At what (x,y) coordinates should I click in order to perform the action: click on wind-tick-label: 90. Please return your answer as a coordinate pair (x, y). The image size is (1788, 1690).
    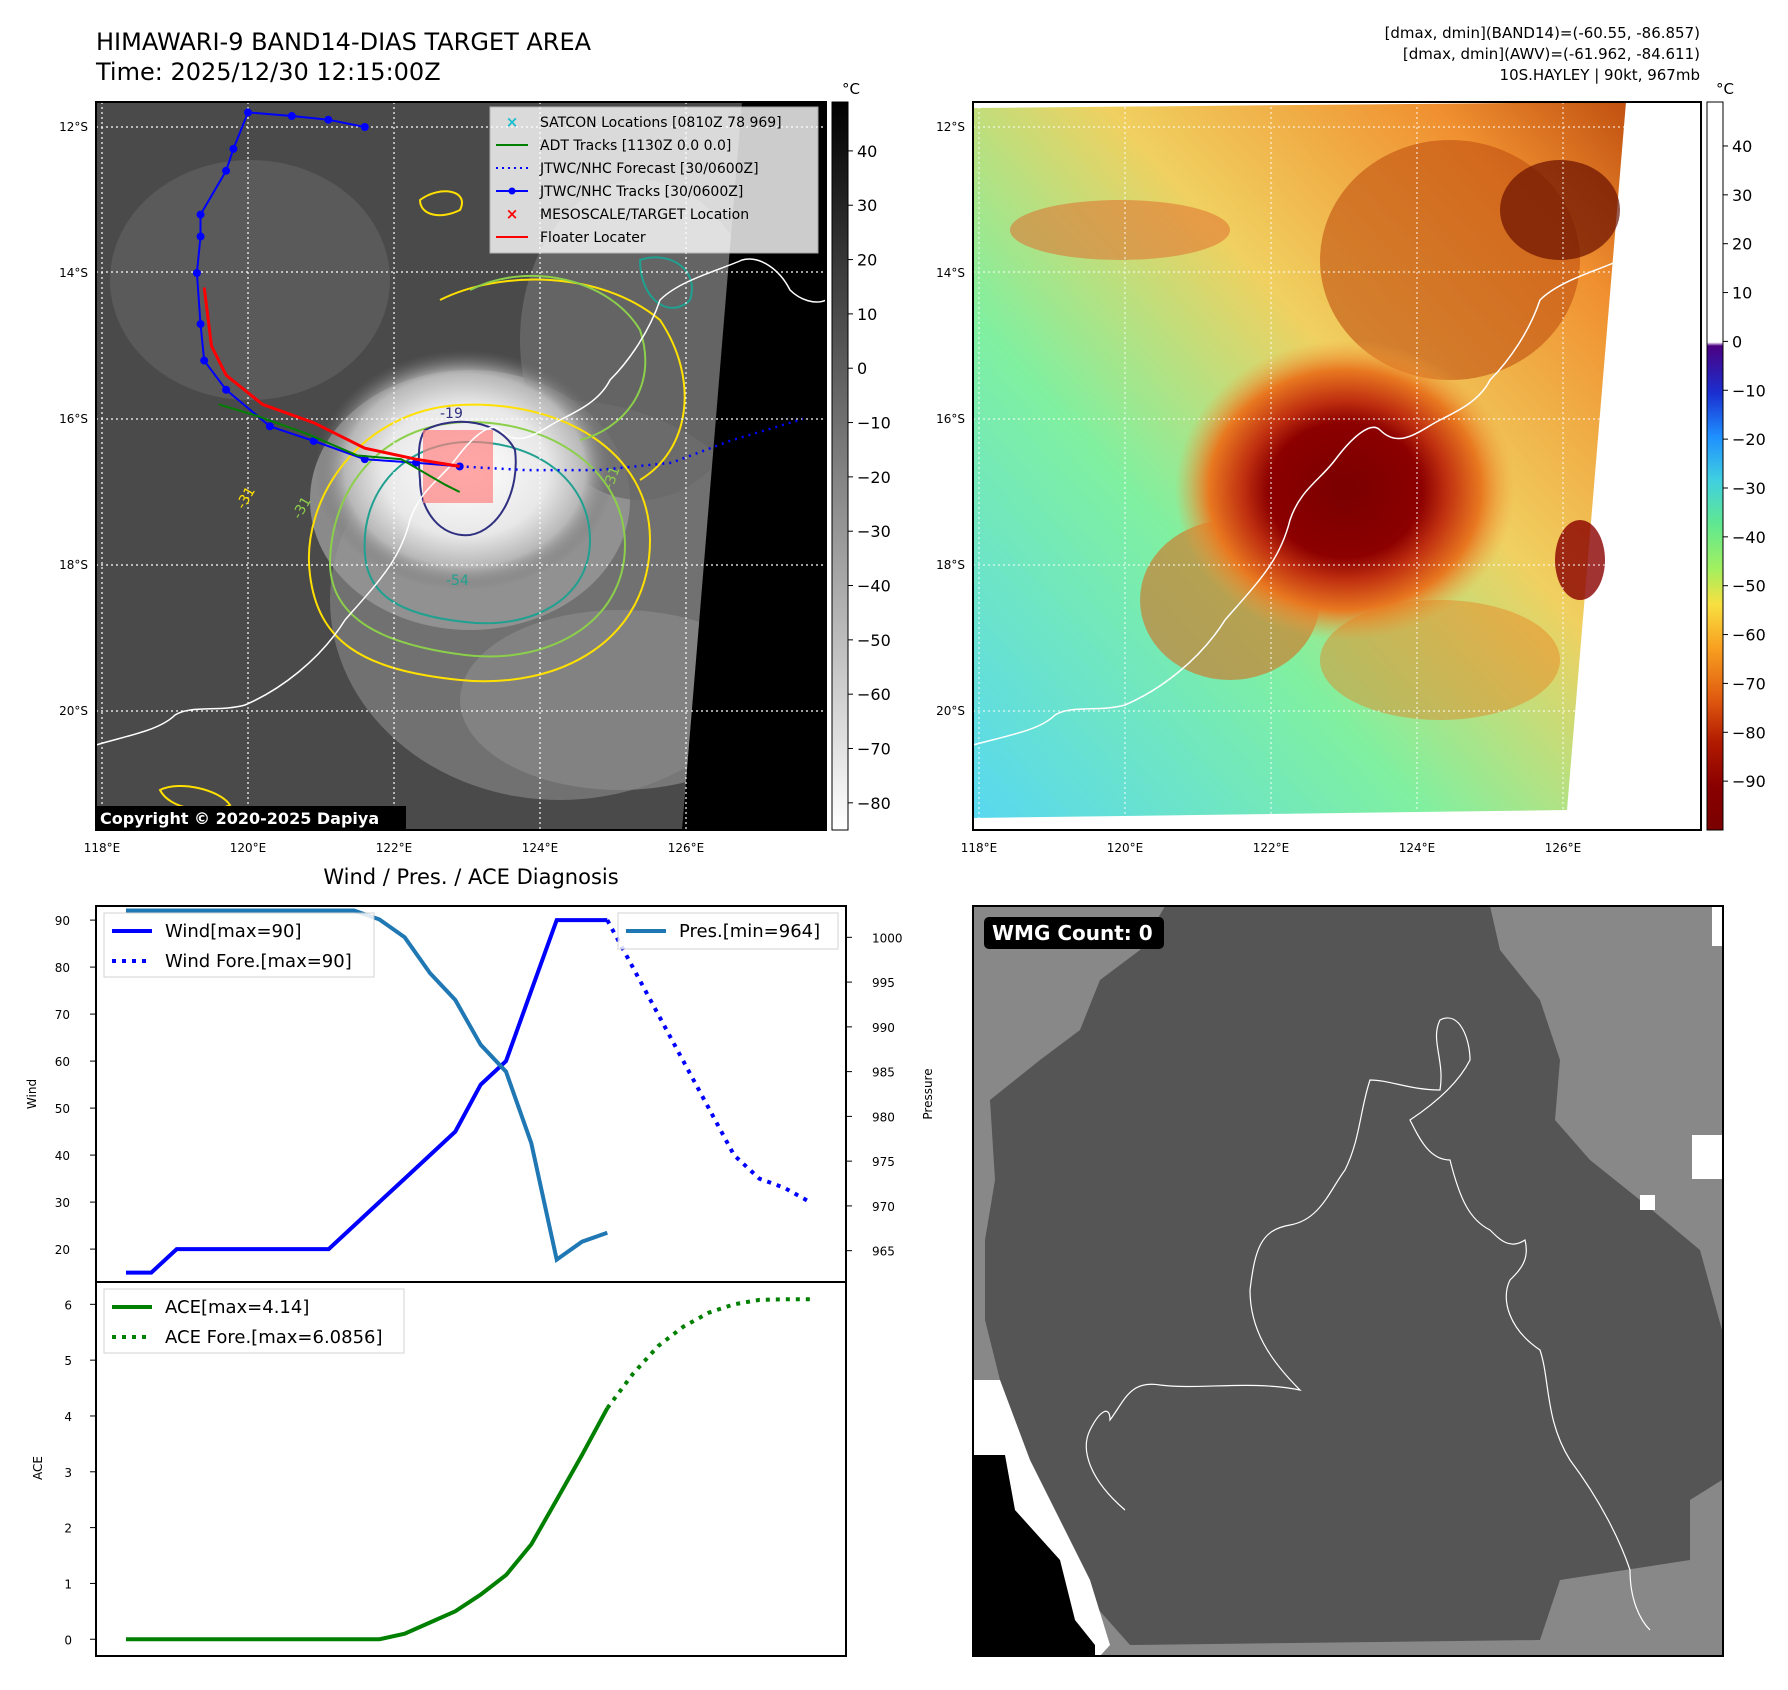
    Looking at the image, I should click on (62, 921).